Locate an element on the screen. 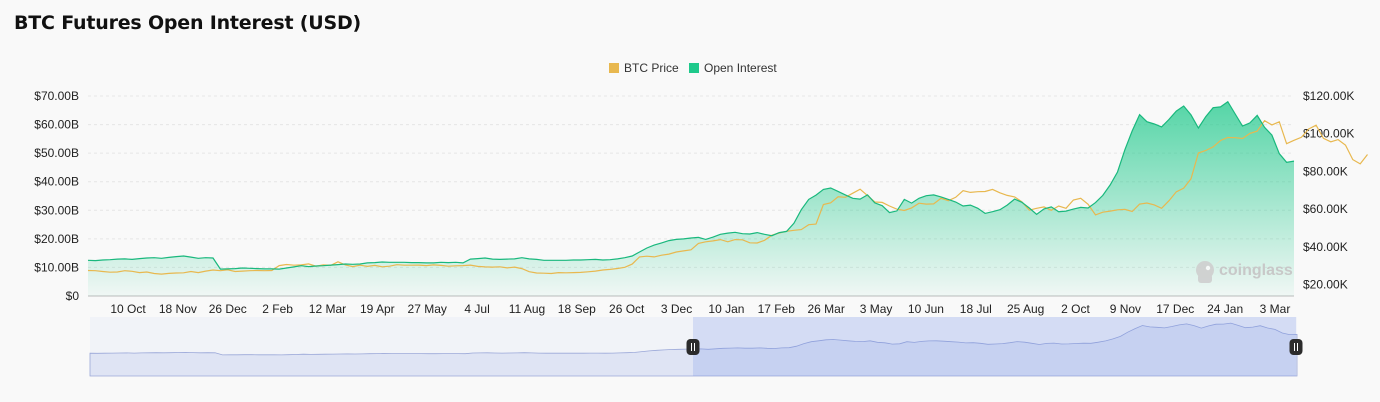 The width and height of the screenshot is (1380, 402). y-left-tick-label: $30.00B is located at coordinates (56, 210).